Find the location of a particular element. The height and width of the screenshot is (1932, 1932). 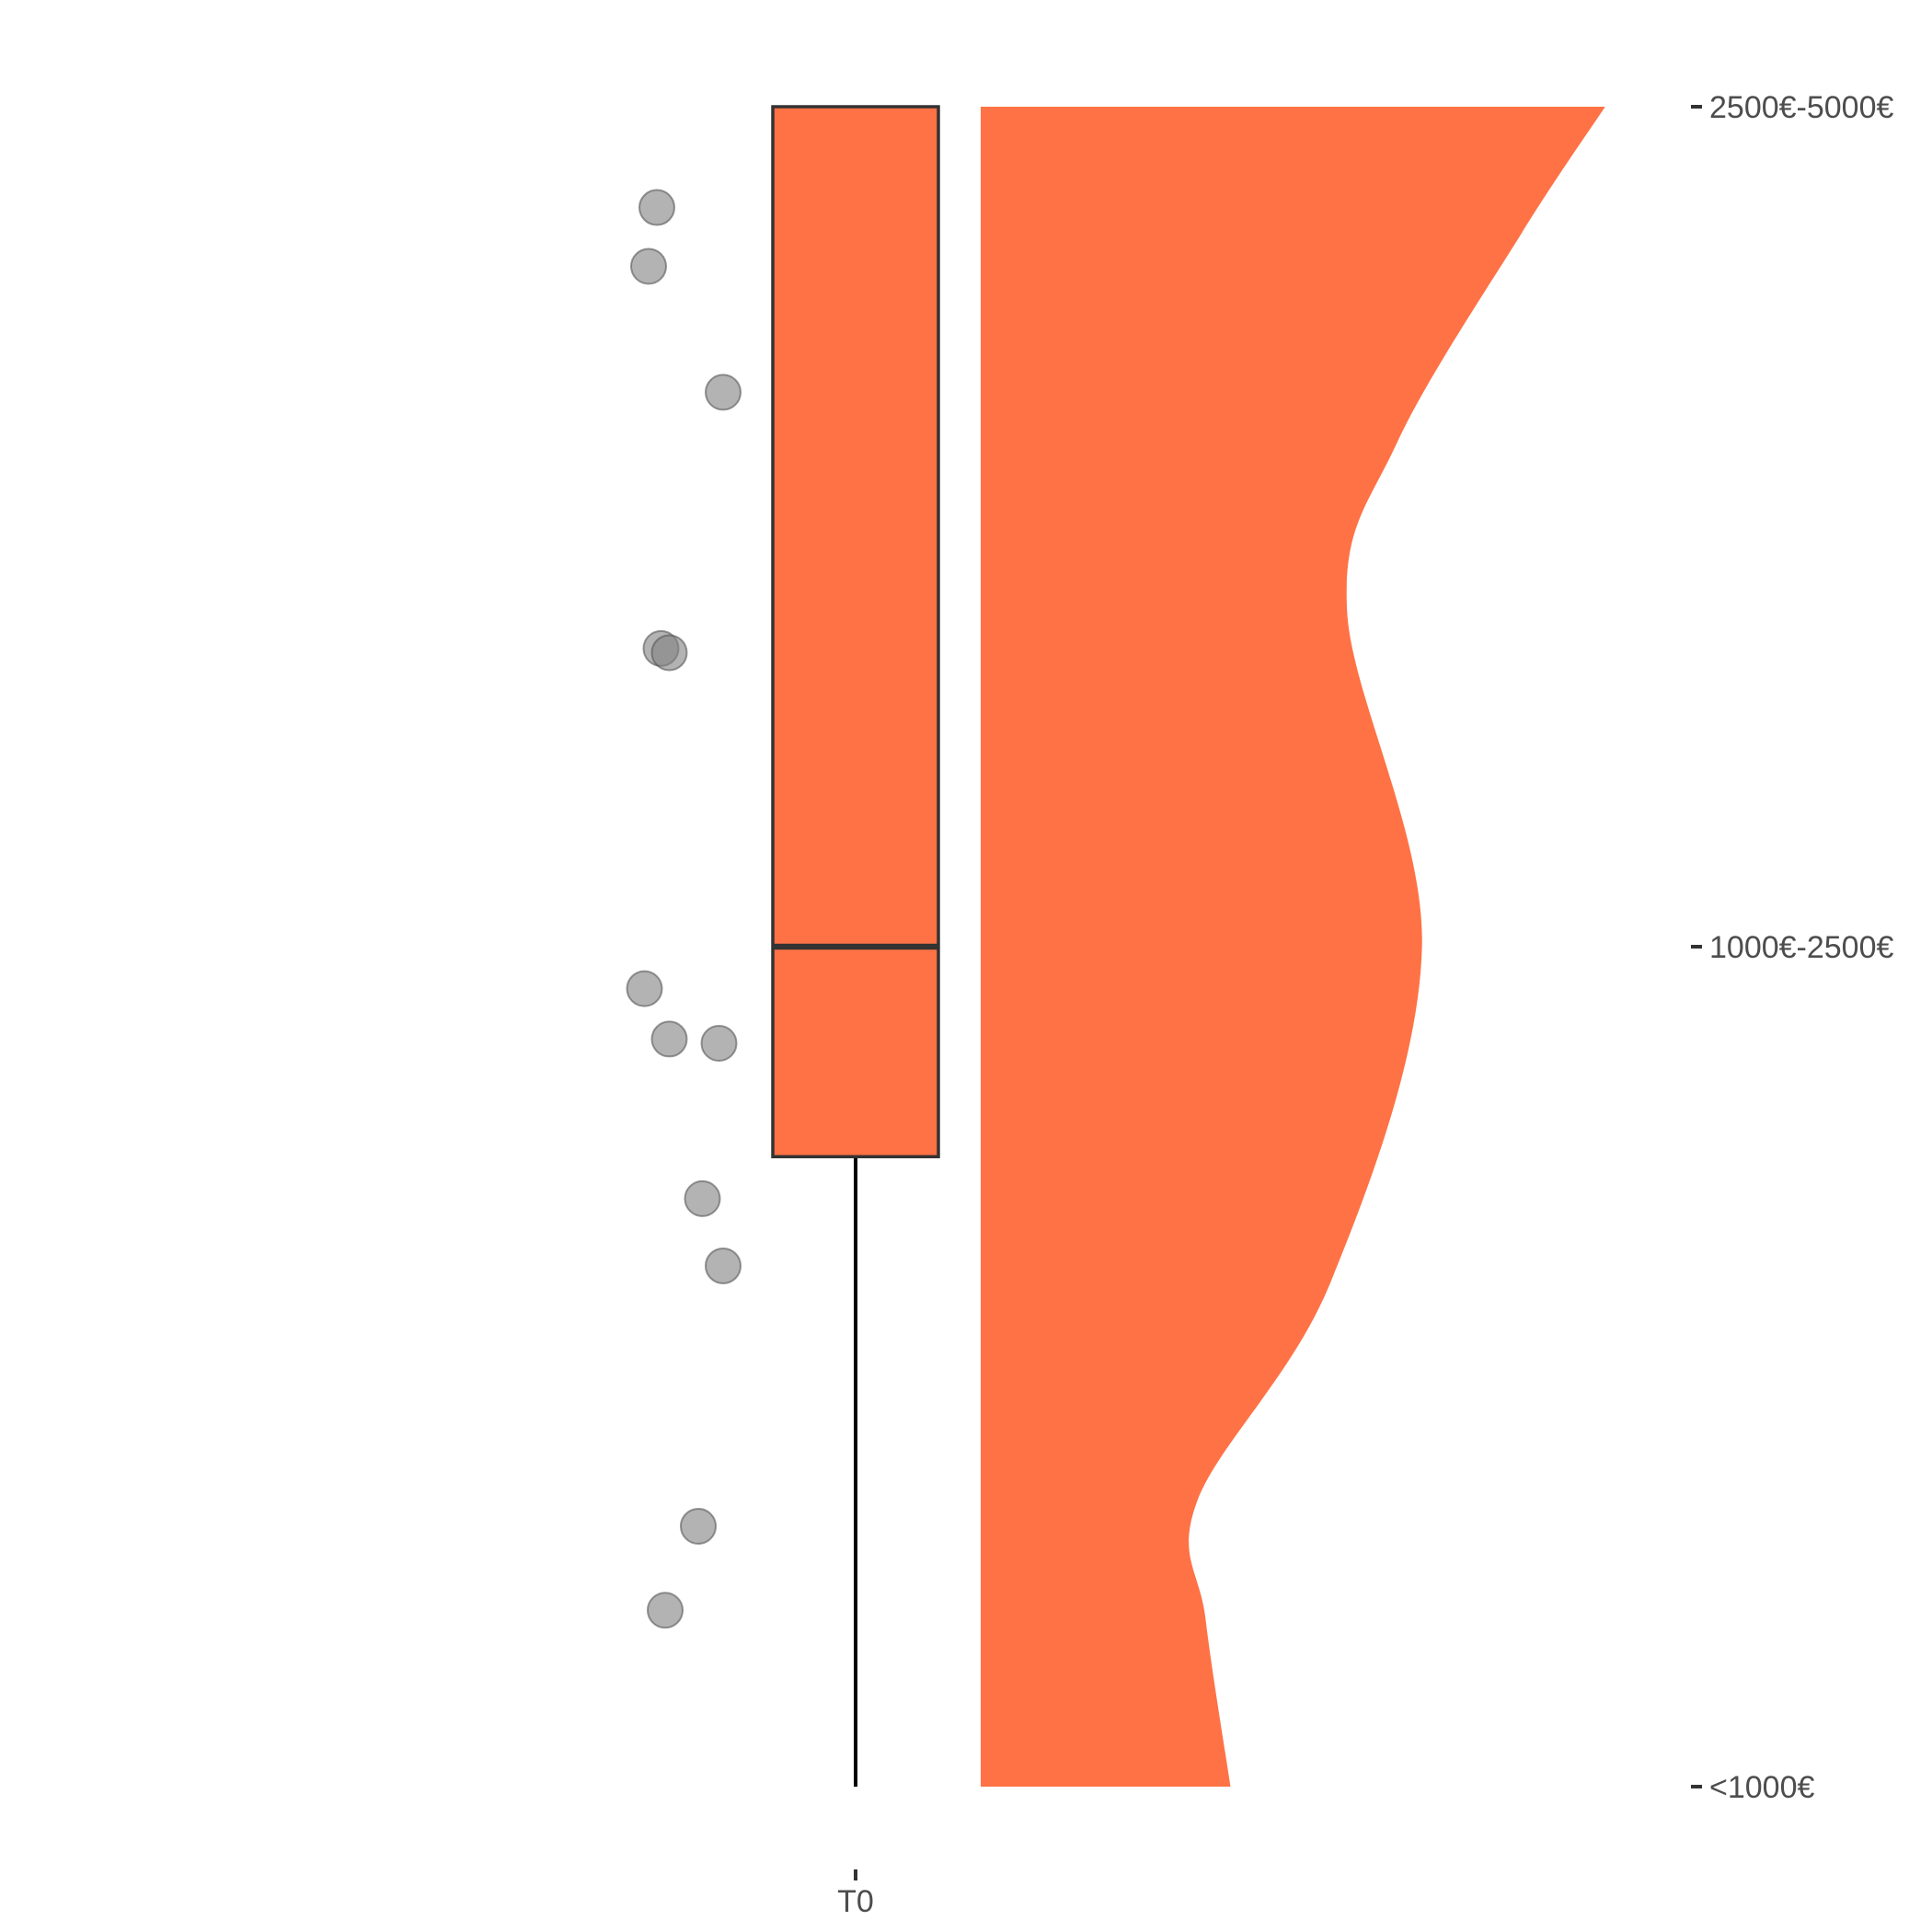

box-iqr is located at coordinates (855, 631).